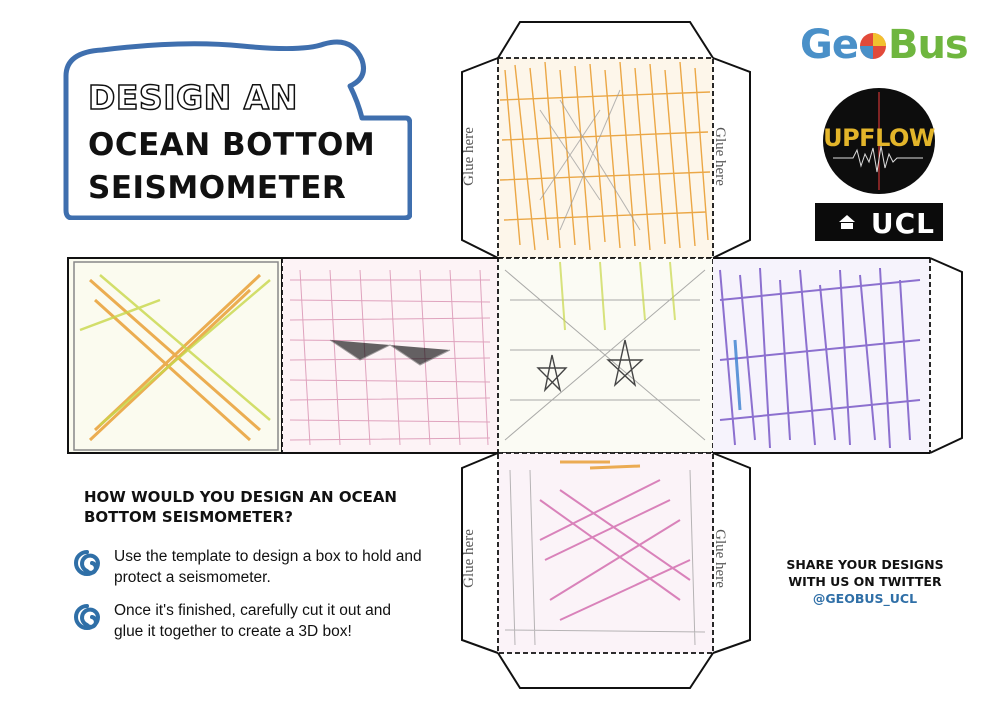  Describe the element at coordinates (175, 355) in the screenshot. I see `left-face` at that location.